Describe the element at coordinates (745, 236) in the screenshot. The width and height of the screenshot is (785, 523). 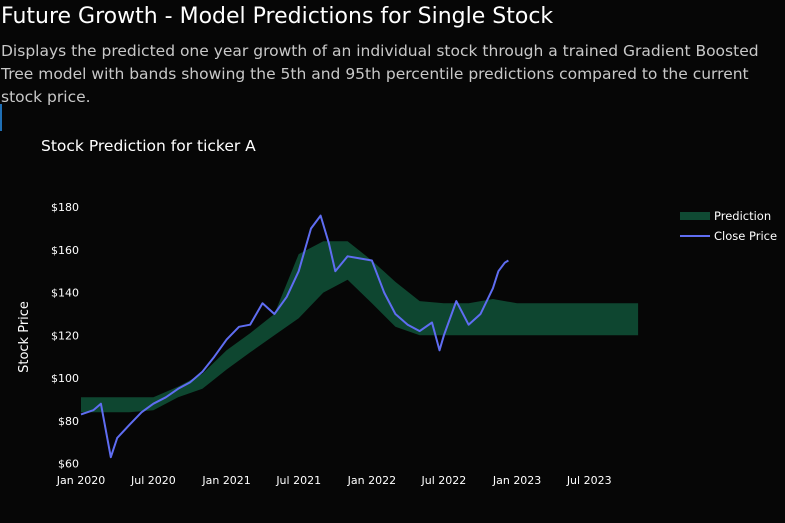
I see `legend-label-close-price: Close Price` at that location.